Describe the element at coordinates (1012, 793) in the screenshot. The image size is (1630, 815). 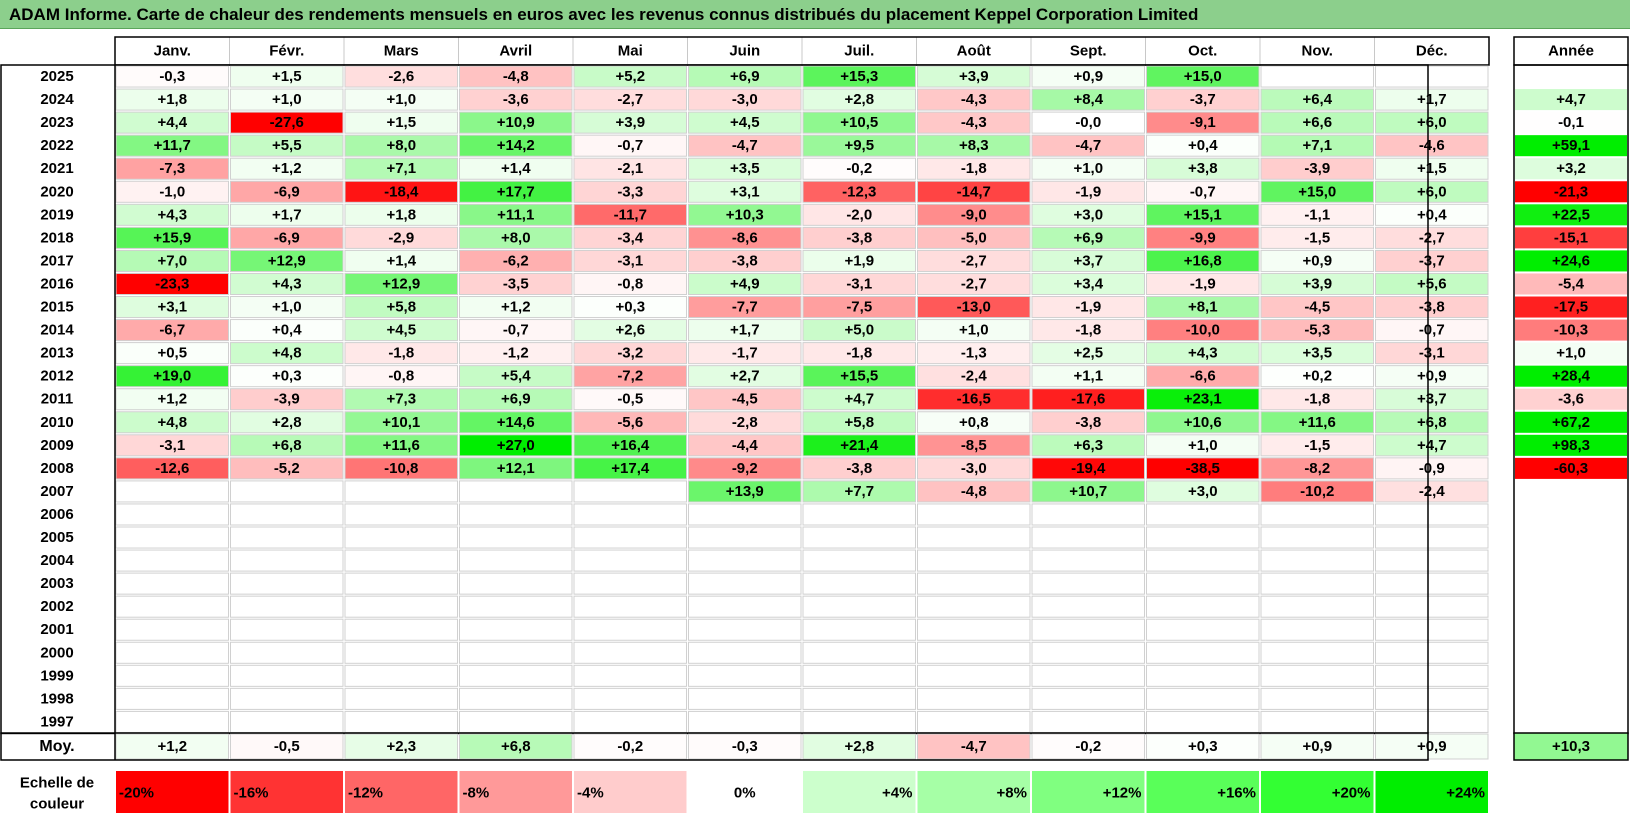
I see `color-scale-value: +8%` at that location.